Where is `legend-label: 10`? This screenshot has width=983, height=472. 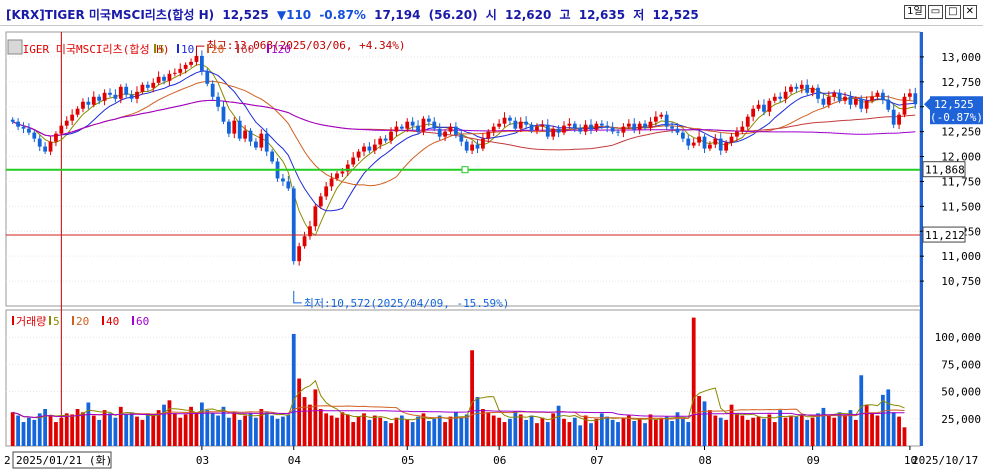 legend-label: 10 is located at coordinates (187, 49).